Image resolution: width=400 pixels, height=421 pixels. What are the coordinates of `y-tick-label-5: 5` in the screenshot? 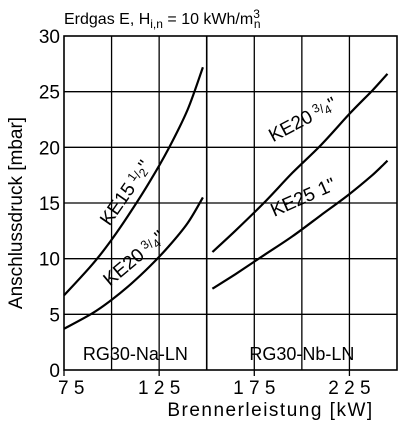 It's located at (54, 315).